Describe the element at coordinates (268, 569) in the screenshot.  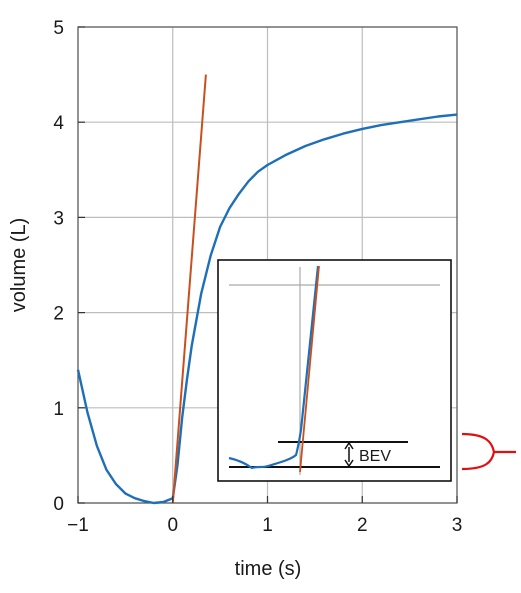
I see `x-axis-label: time (s)` at that location.